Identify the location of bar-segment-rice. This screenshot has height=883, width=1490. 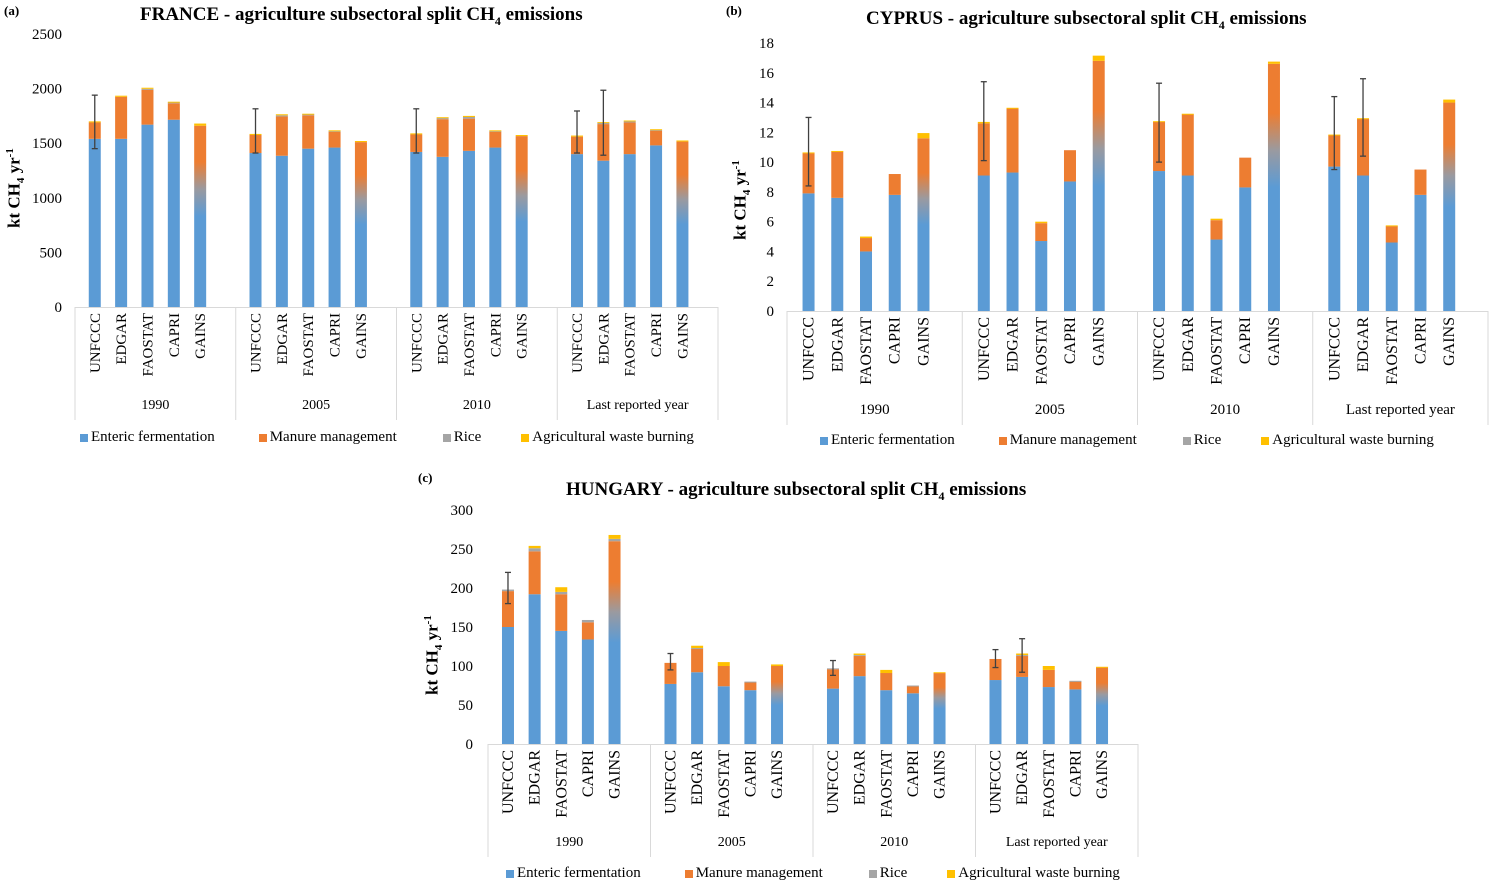
(147, 89).